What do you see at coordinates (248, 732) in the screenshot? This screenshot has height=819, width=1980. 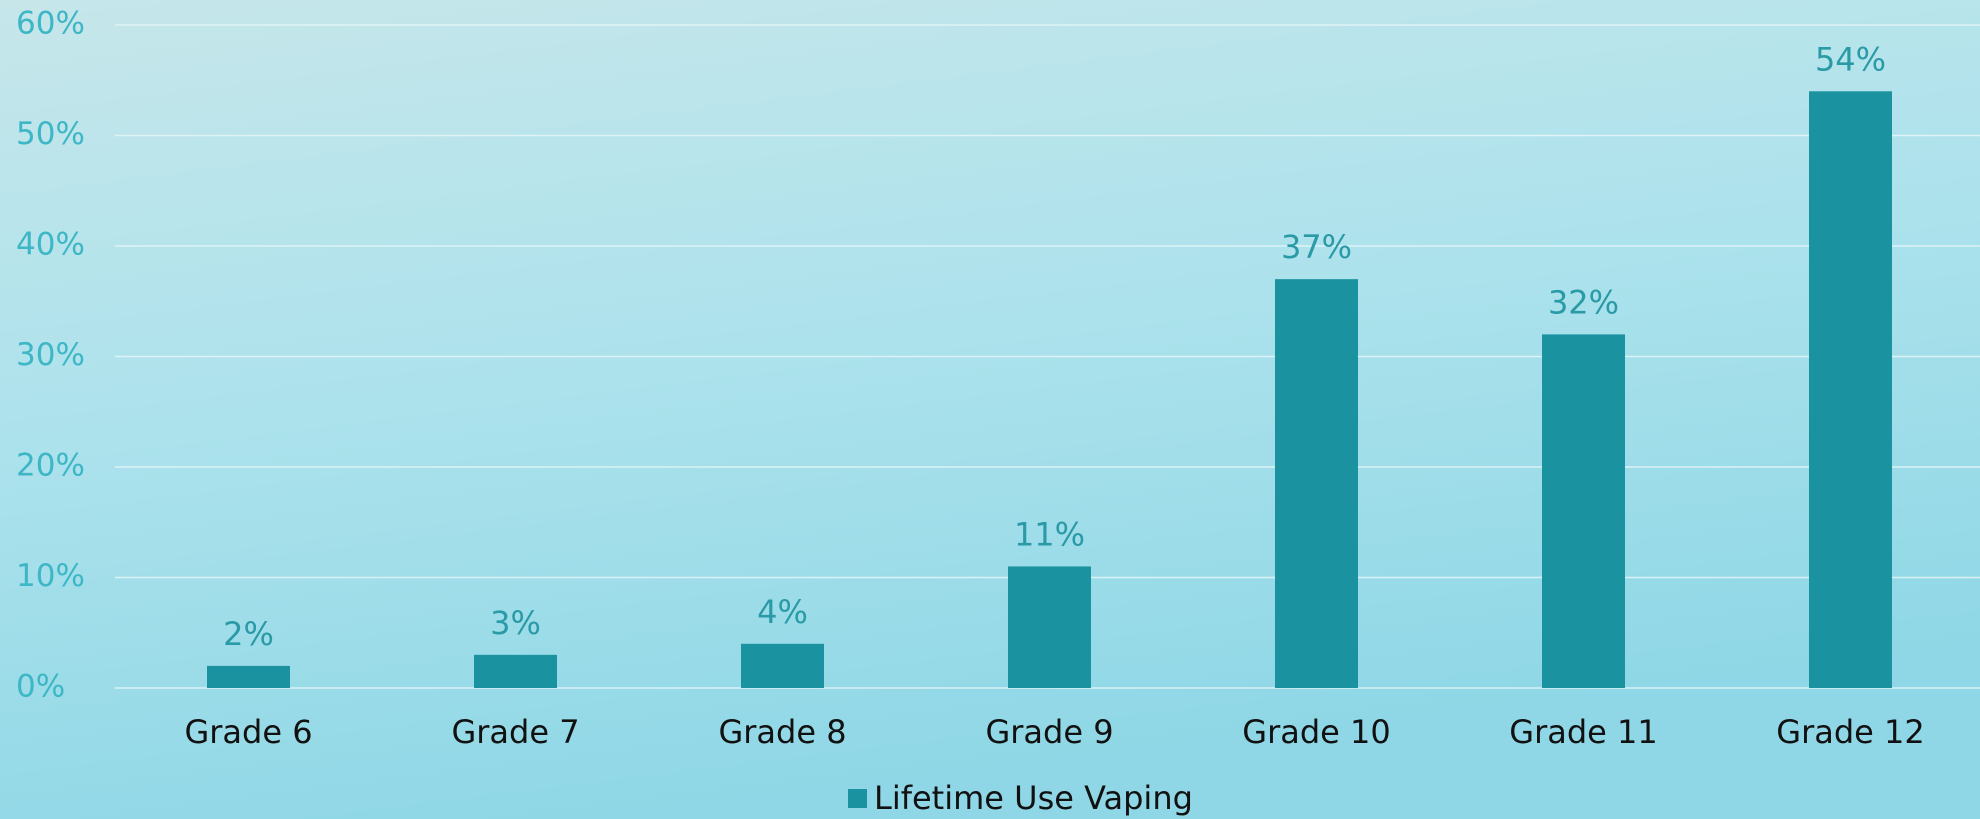 I see `x-tick-label: Grade 6` at bounding box center [248, 732].